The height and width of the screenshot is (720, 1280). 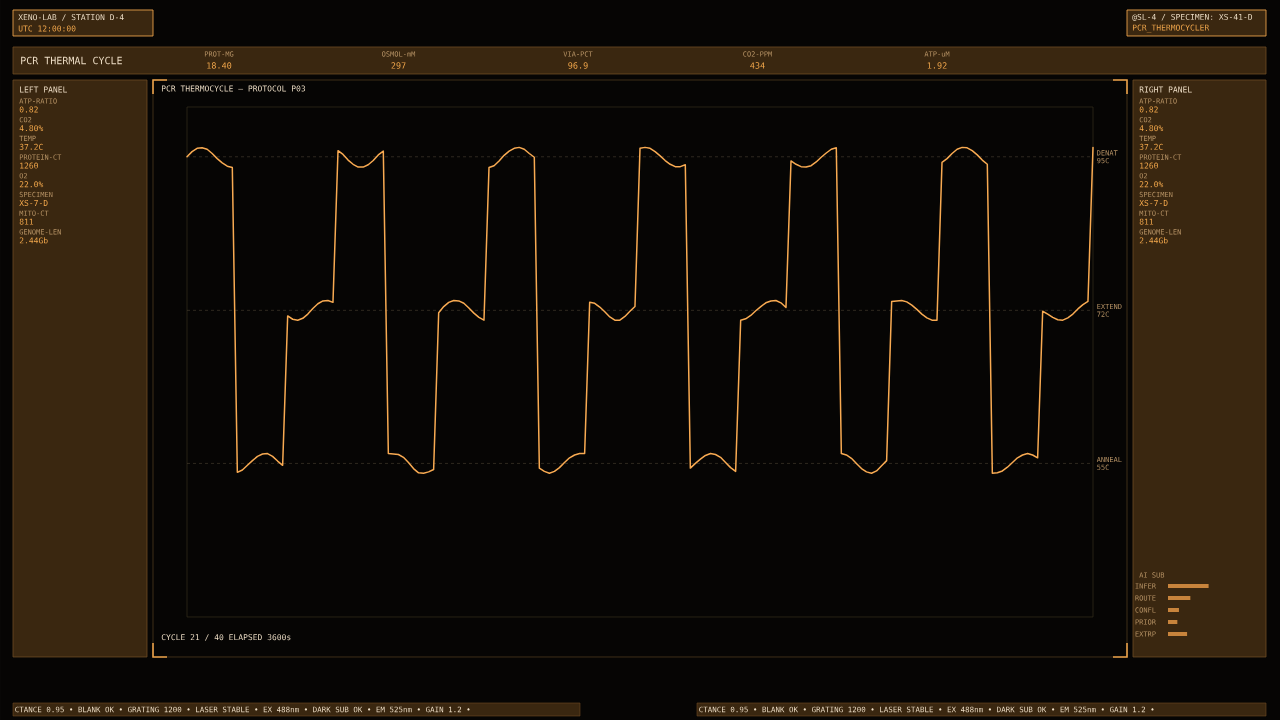 I want to click on text: 1.92, so click(x=937, y=65).